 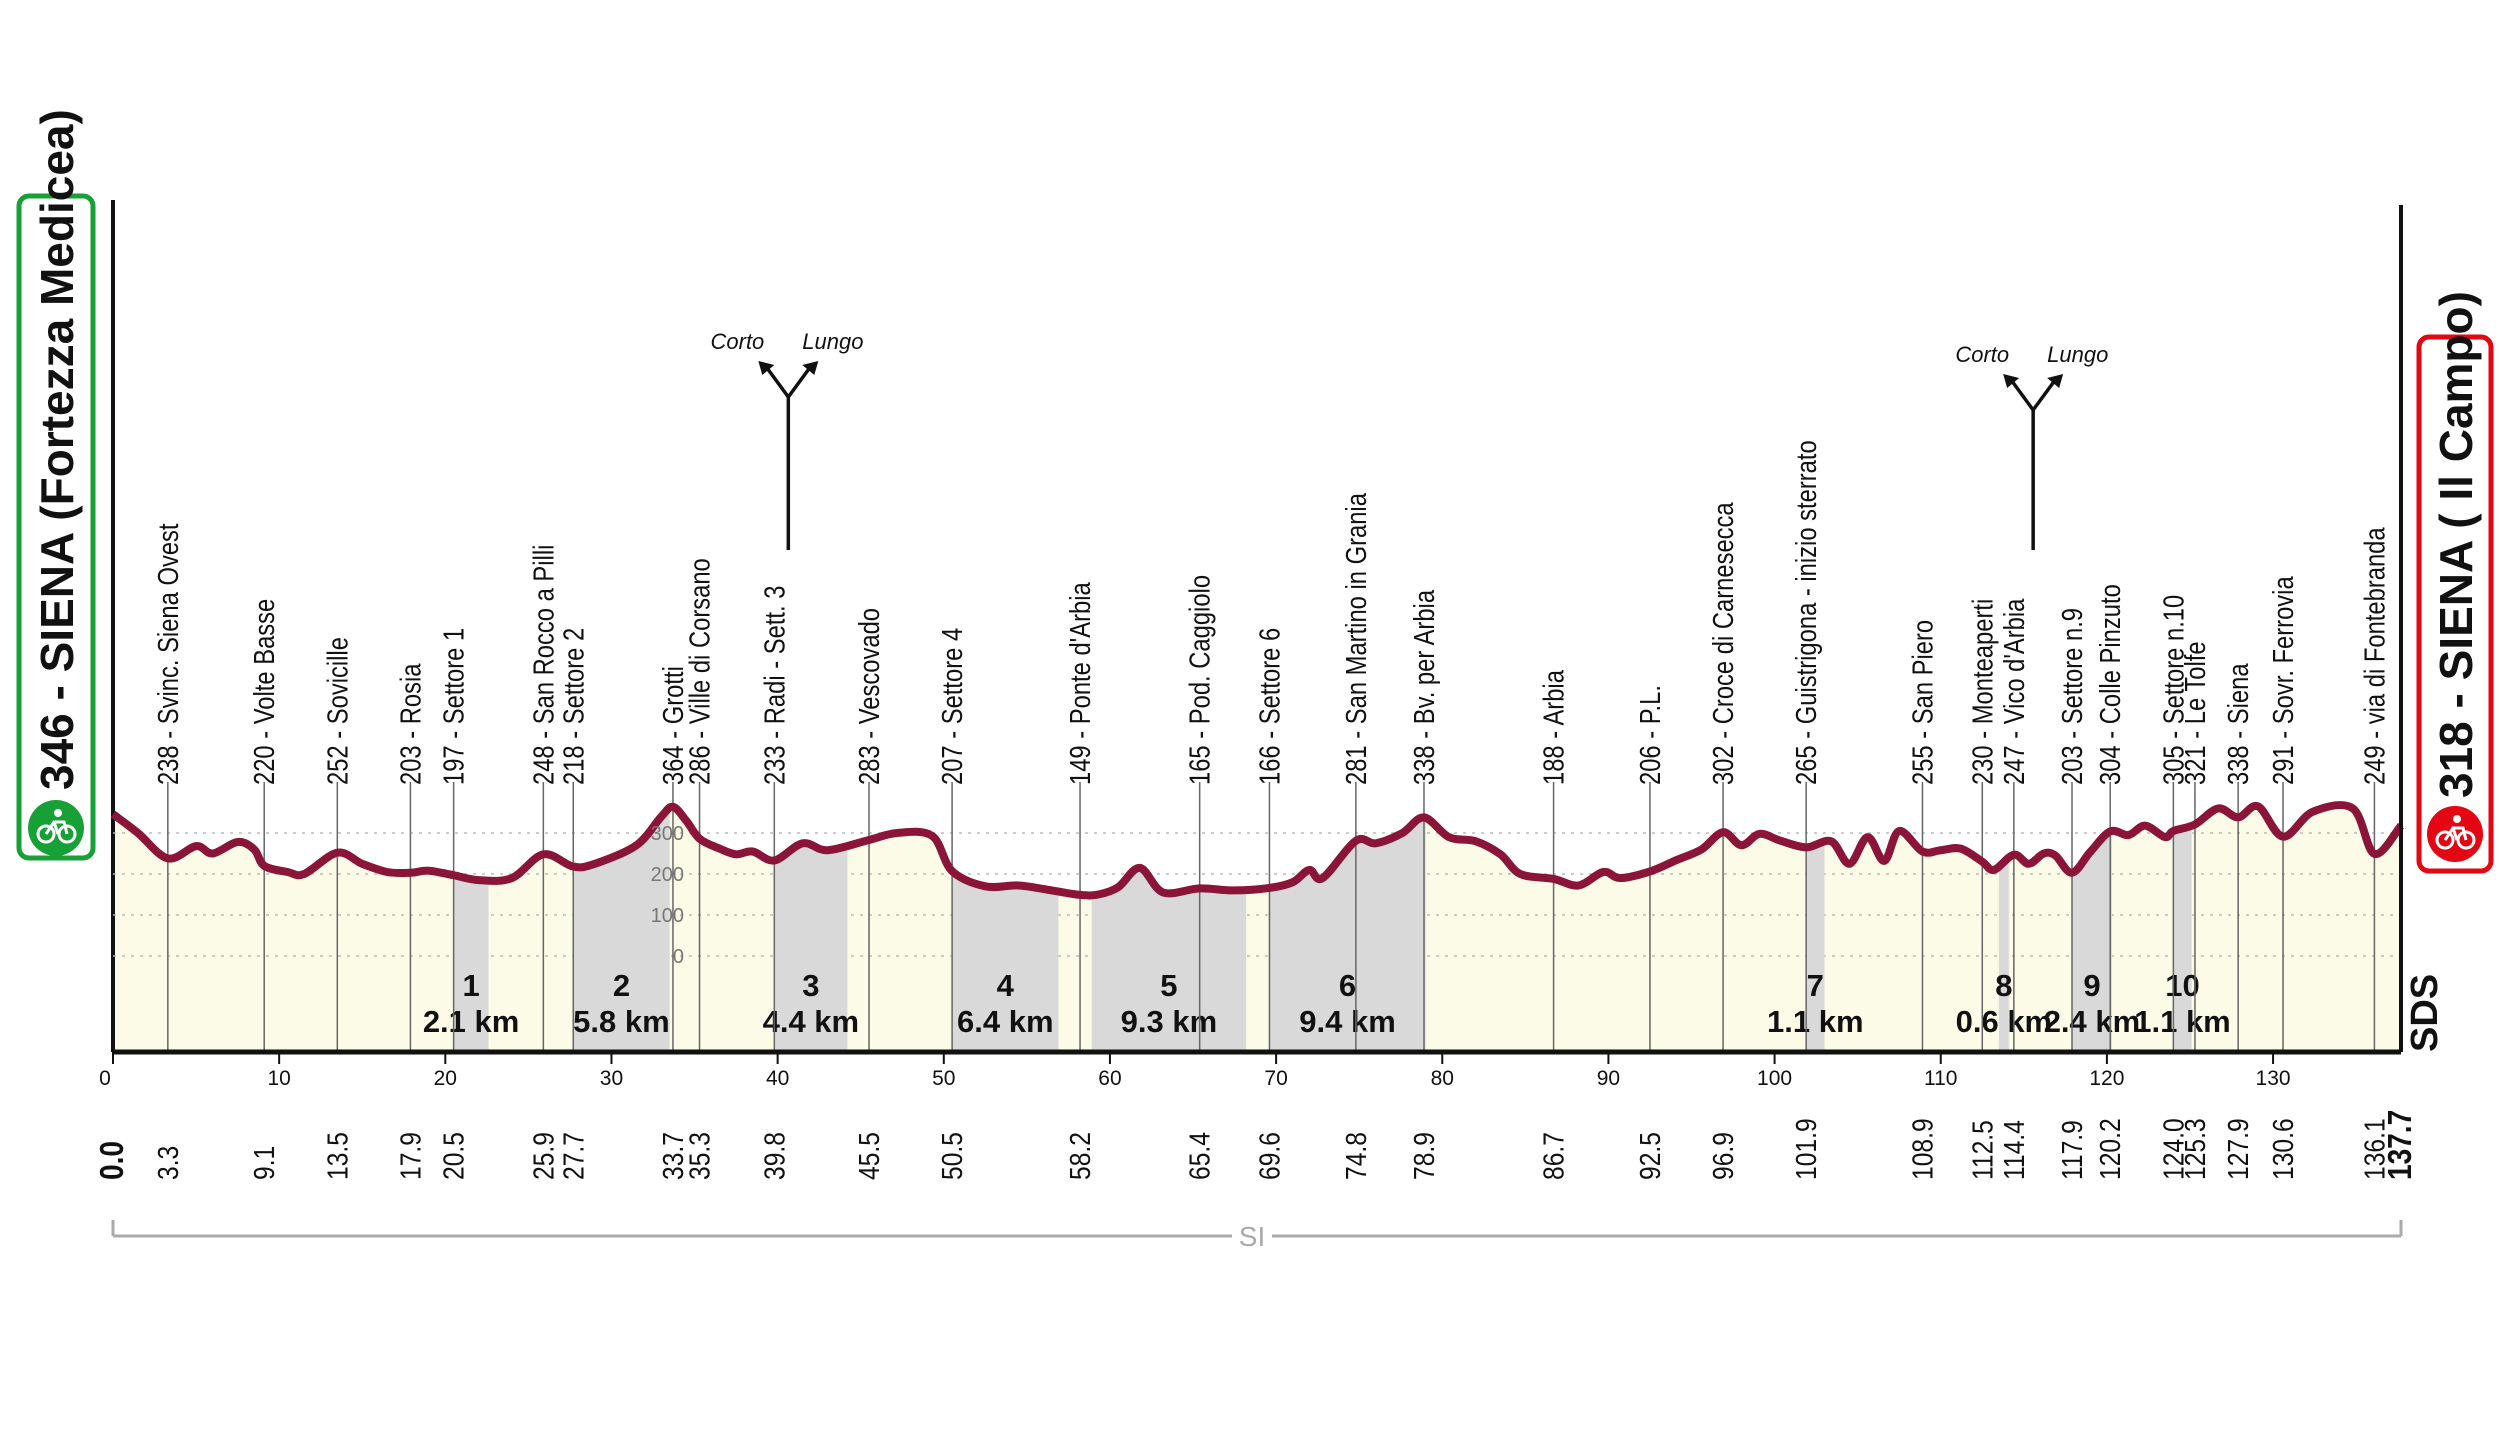 What do you see at coordinates (2425, 1013) in the screenshot?
I see `sds-logo: SDS` at bounding box center [2425, 1013].